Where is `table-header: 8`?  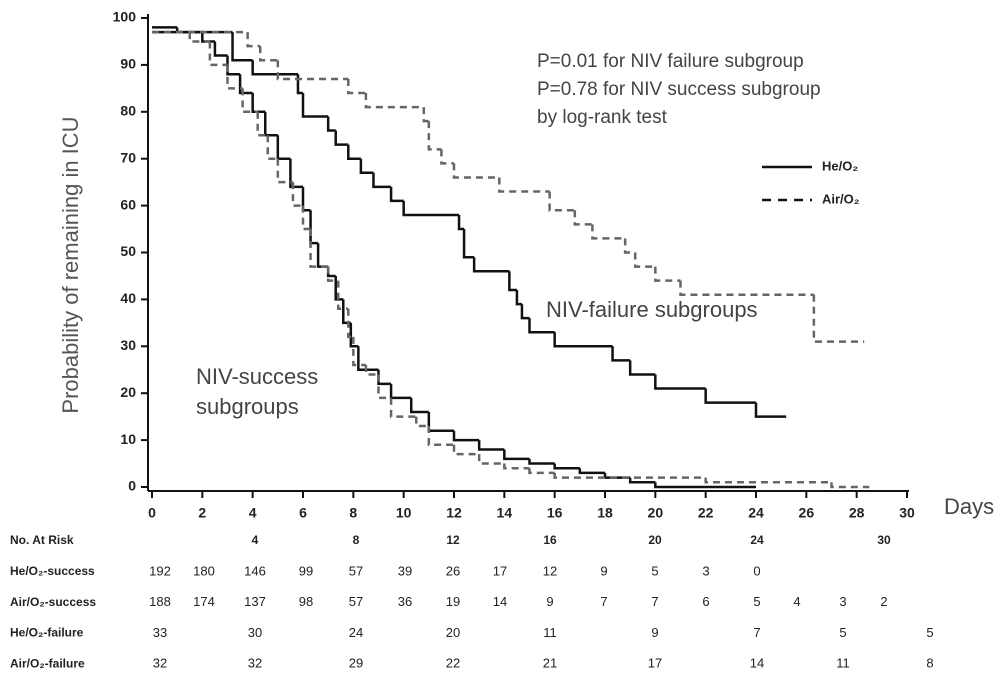
table-header: 8 is located at coordinates (356, 540).